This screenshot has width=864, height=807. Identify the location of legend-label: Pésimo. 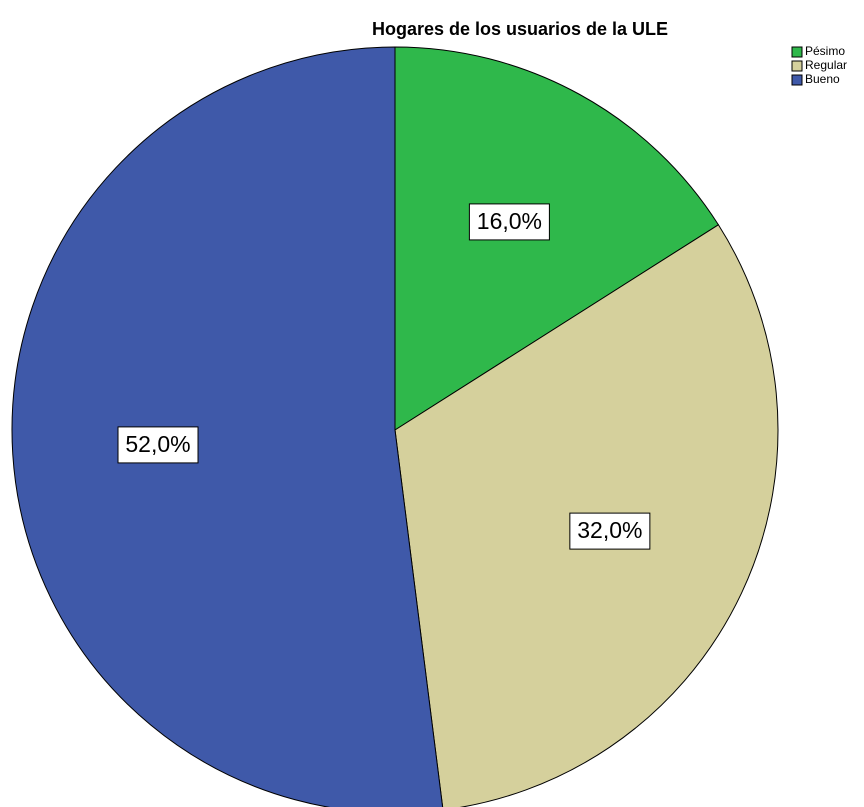
(825, 51).